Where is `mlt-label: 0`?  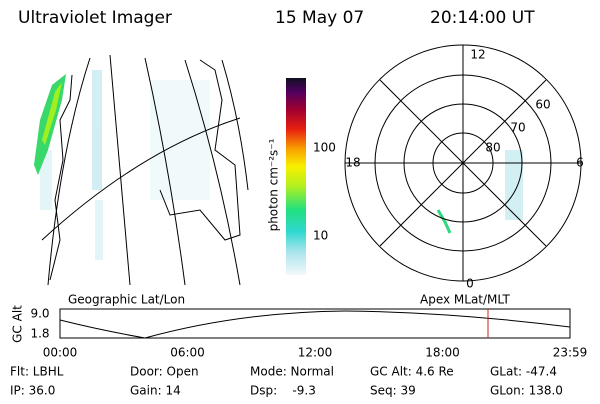
mlt-label: 0 is located at coordinates (470, 284).